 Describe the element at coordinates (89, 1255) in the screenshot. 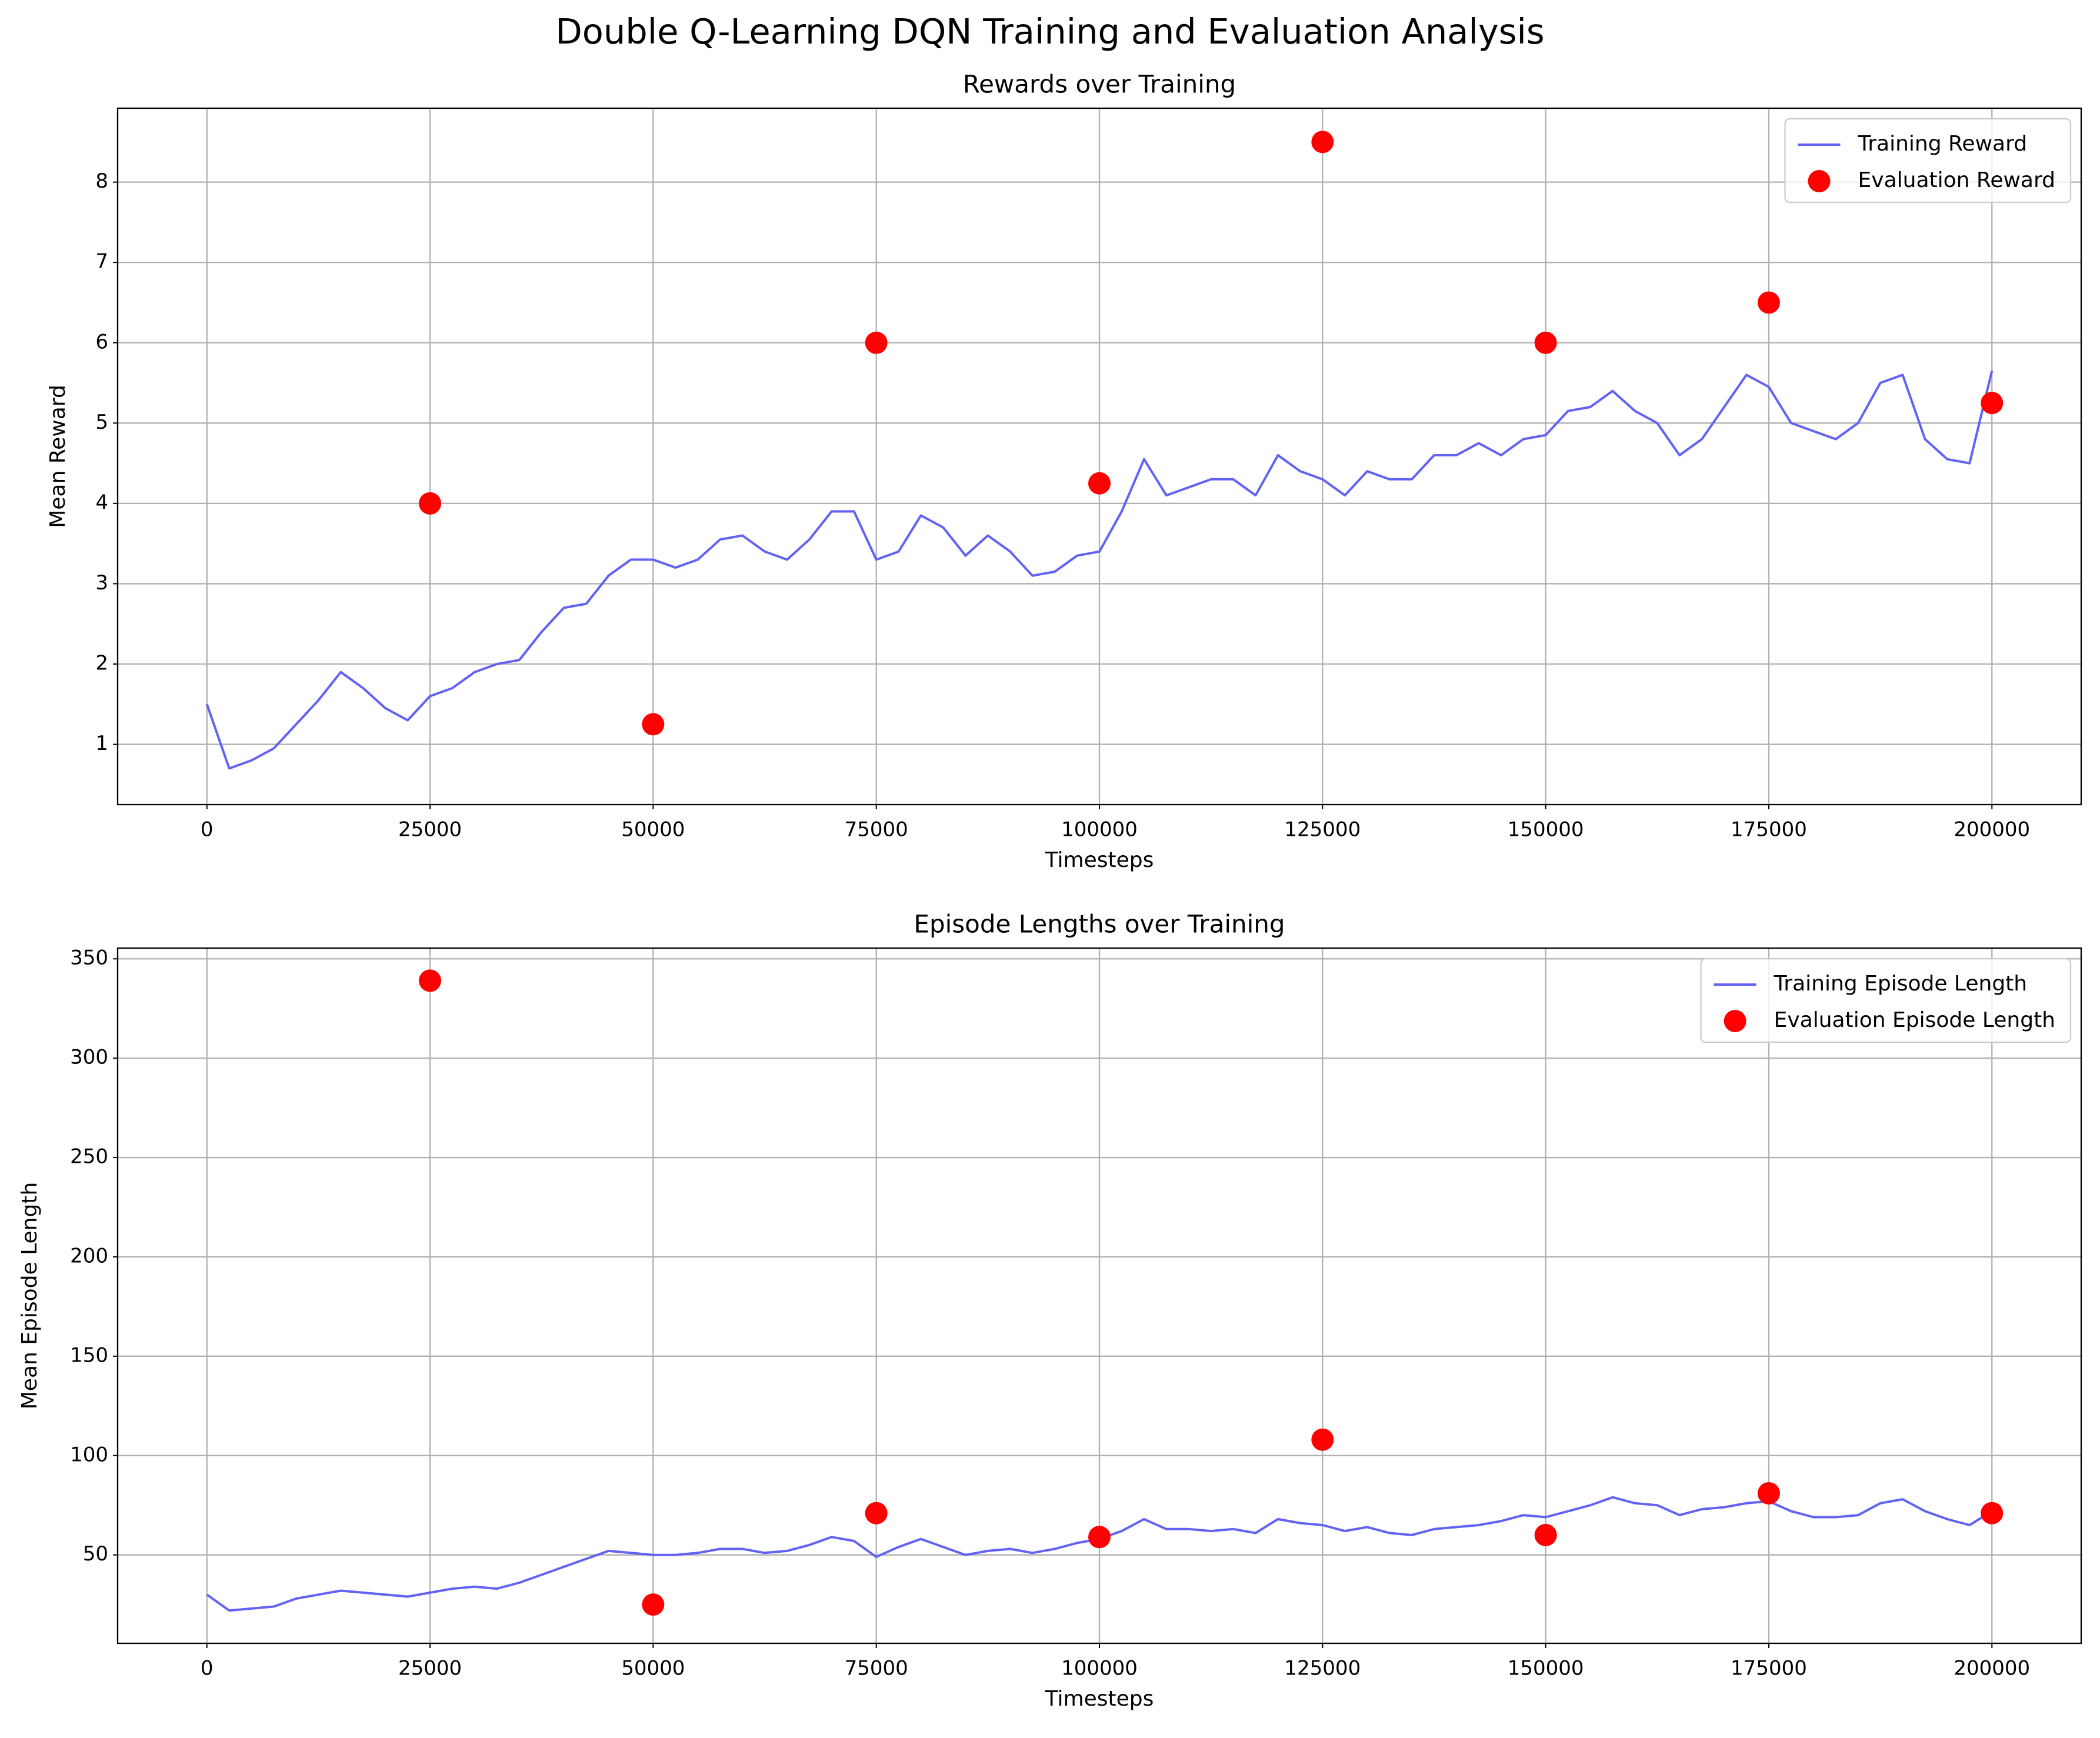

I see `y-tick-label: 200` at that location.